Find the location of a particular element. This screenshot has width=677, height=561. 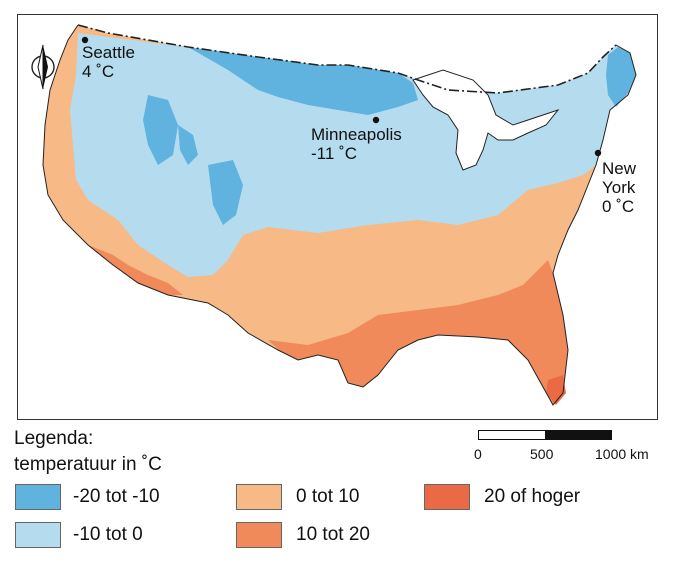

city-dot-minneapolis is located at coordinates (376, 120).